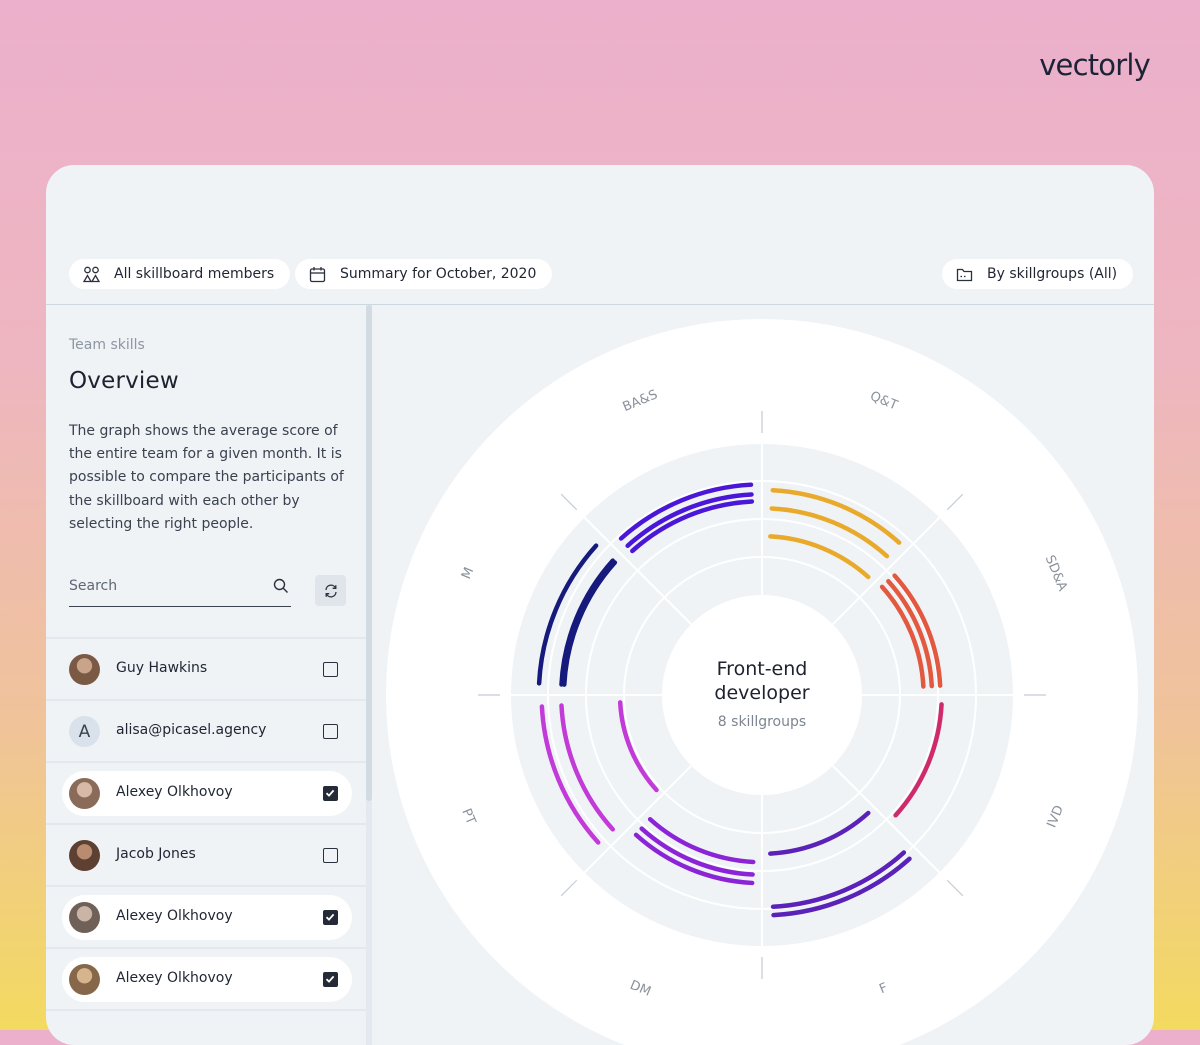 Image resolution: width=1200 pixels, height=1045 pixels. Describe the element at coordinates (191, 730) in the screenshot. I see `member-name: alisa@picasel.agency` at that location.